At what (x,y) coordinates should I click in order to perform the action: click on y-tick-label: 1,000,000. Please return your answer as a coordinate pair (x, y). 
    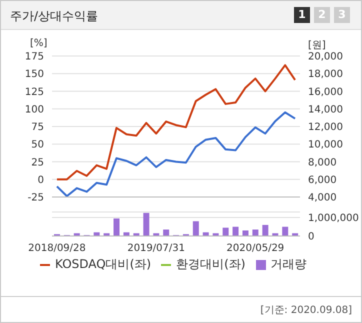
    Looking at the image, I should click on (333, 218).